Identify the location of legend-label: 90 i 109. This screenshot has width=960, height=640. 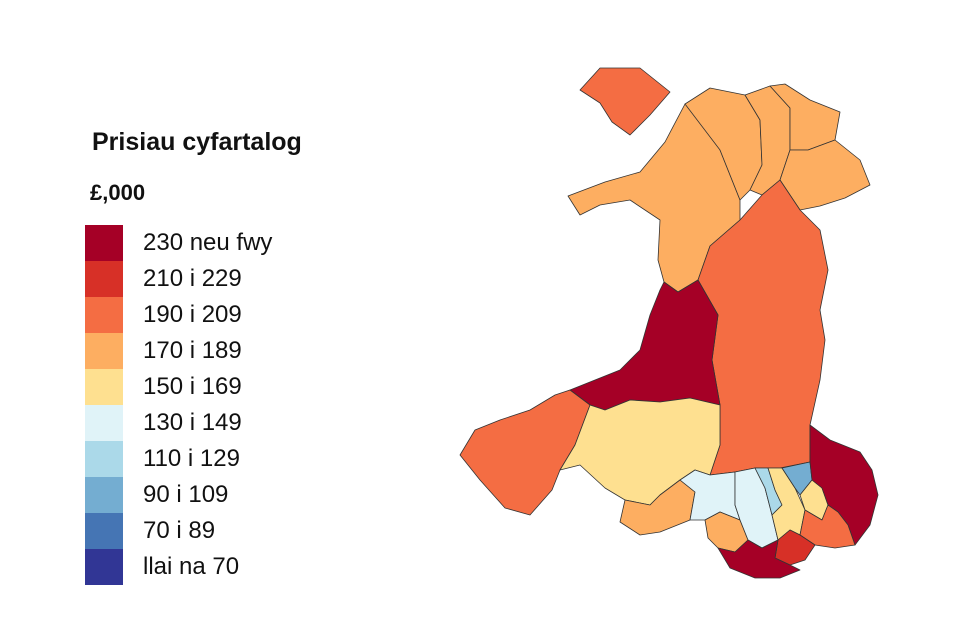
(186, 494).